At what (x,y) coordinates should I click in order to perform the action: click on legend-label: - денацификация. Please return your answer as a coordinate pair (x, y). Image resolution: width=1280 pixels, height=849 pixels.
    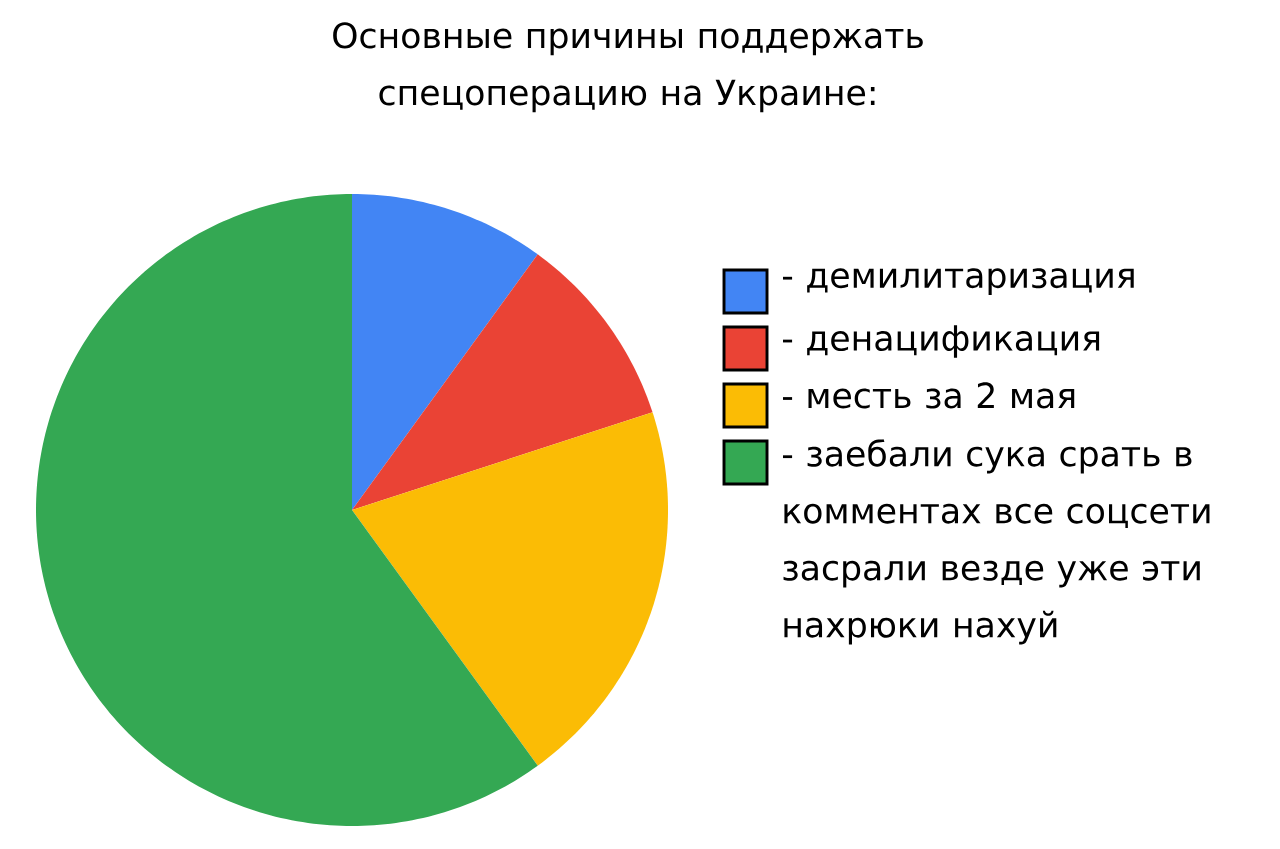
    Looking at the image, I should click on (941, 341).